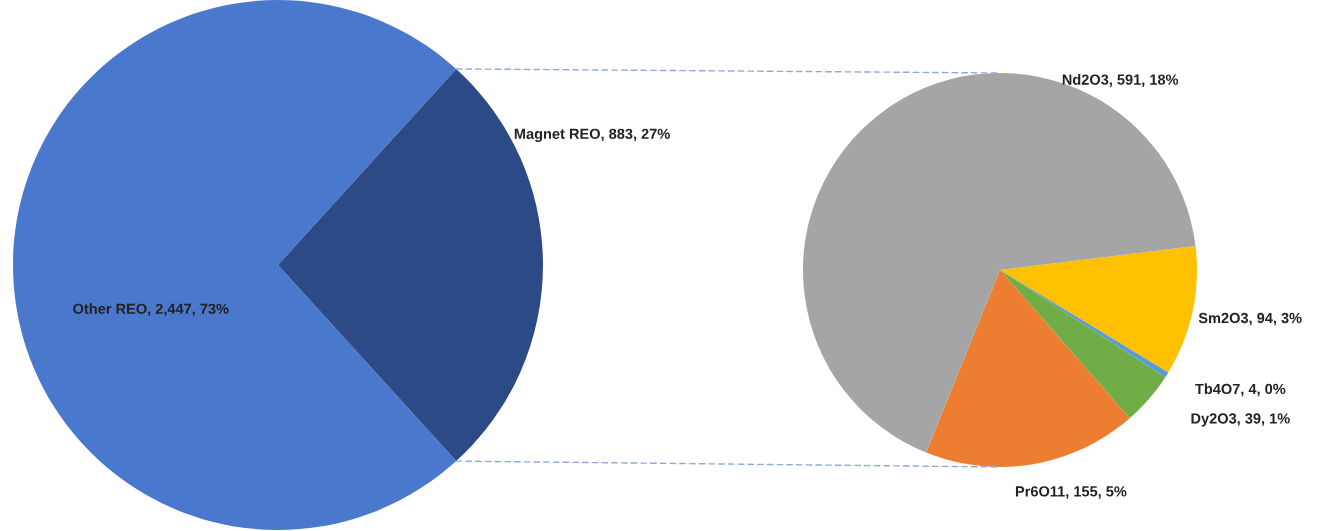 Image resolution: width=1323 pixels, height=531 pixels. I want to click on slice-label: Nd2O3, 591, 18%, so click(1120, 80).